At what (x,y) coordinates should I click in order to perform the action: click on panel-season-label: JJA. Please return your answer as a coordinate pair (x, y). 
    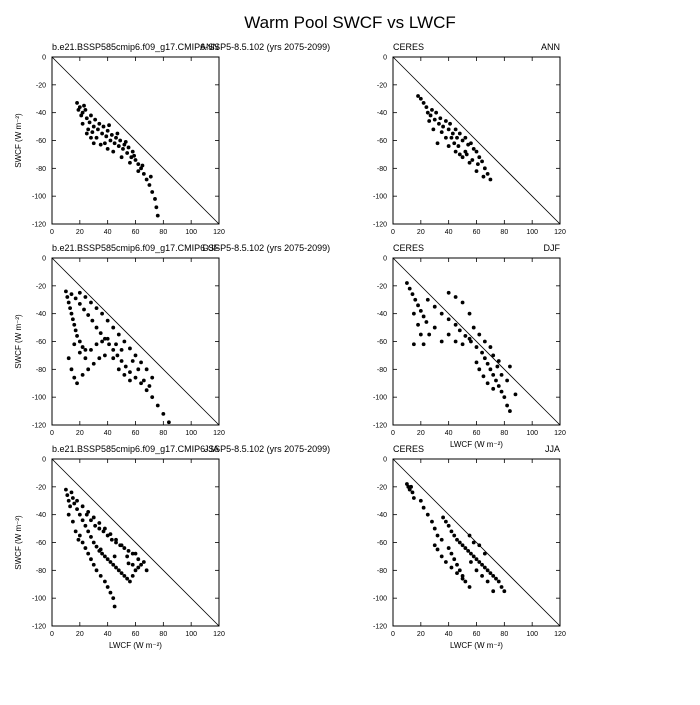
    Looking at the image, I should click on (211, 449).